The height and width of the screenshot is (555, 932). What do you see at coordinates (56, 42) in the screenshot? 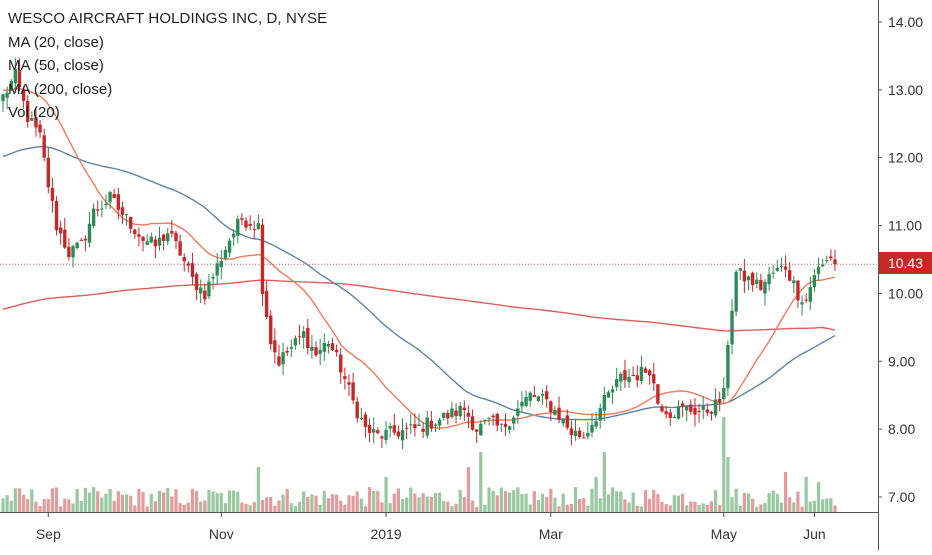
I see `legend-ma20: MA (20, close)` at bounding box center [56, 42].